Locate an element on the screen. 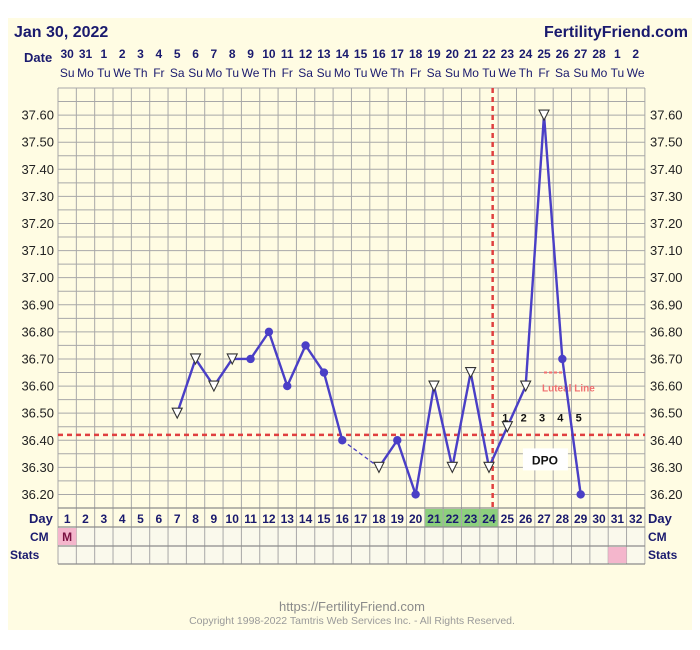 Image resolution: width=700 pixels, height=650 pixels. date-label: 4 is located at coordinates (159, 54).